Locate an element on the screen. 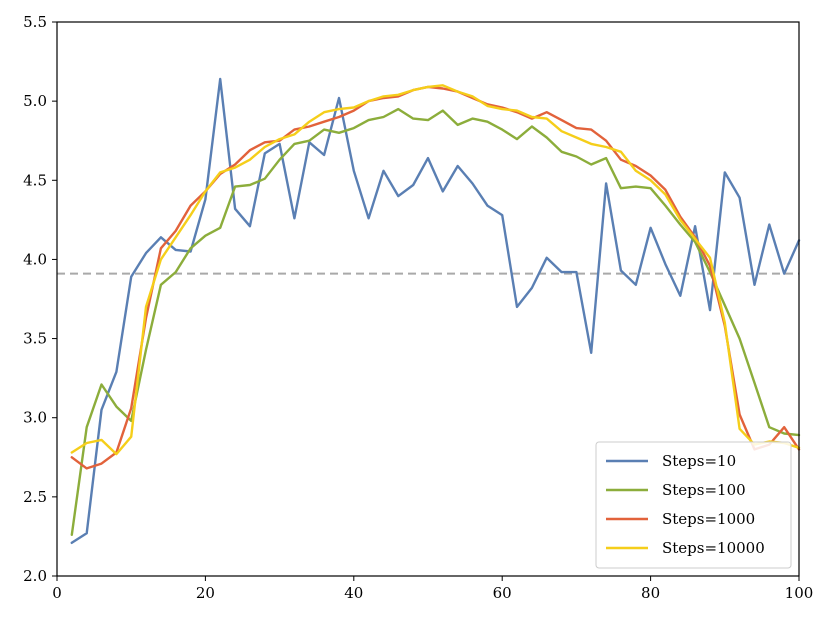 This screenshot has width=830, height=624. y-tick-label: 3.0 is located at coordinates (35, 418).